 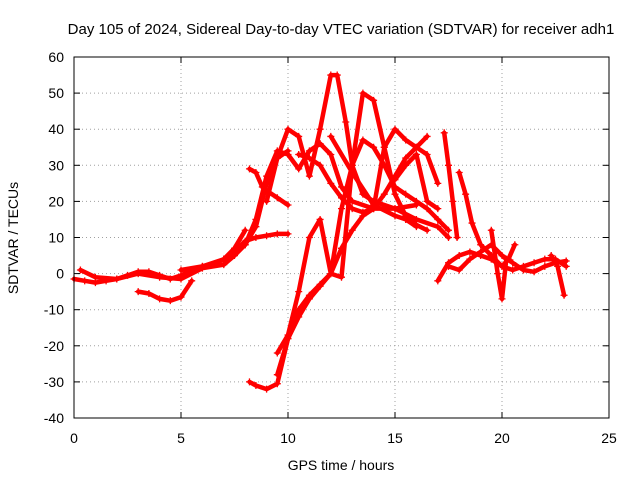 I want to click on x-tick-label: 5, so click(x=181, y=438).